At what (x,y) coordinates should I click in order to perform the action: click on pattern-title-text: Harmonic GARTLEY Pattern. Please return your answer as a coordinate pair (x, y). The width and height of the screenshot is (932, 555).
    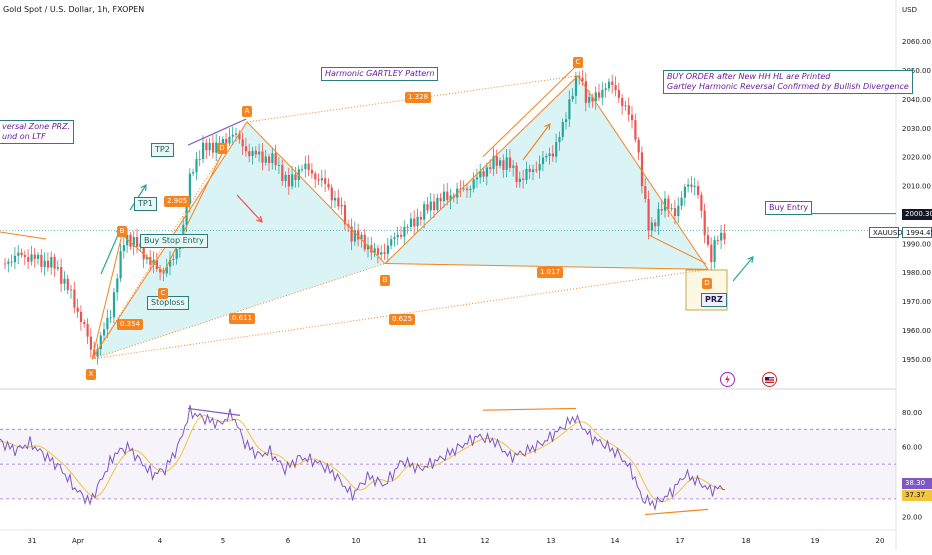
    Looking at the image, I should click on (380, 73).